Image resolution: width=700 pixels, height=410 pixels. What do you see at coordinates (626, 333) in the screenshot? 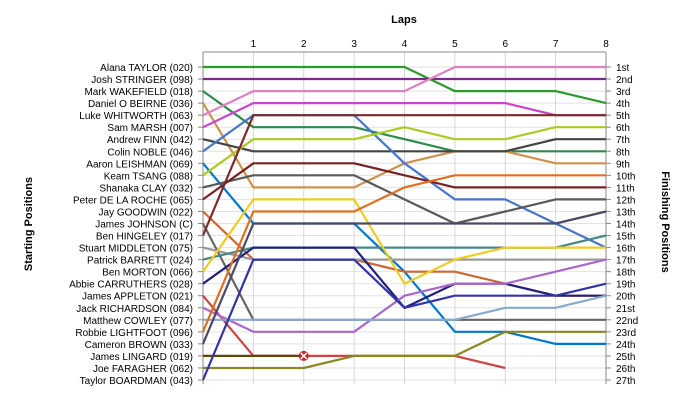
I see `finishing-position-label: 23rd` at bounding box center [626, 333].